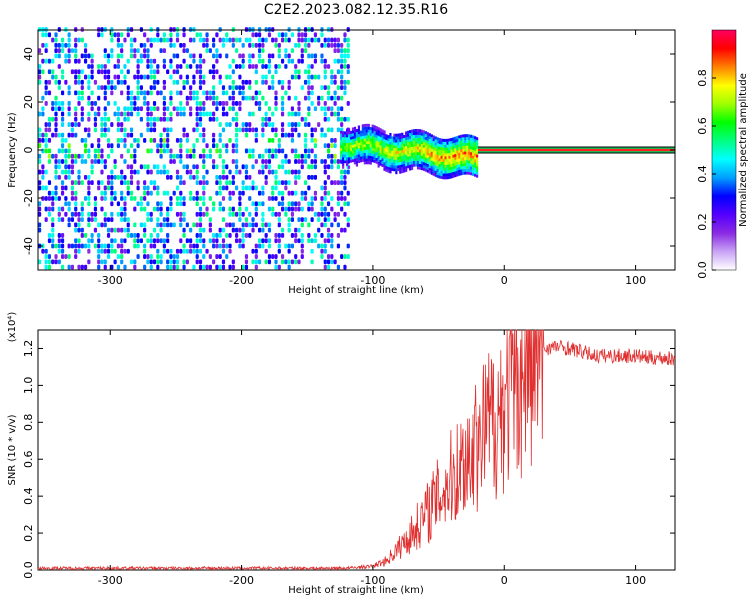  What do you see at coordinates (28, 198) in the screenshot?
I see `y-tick-label: -20` at bounding box center [28, 198].